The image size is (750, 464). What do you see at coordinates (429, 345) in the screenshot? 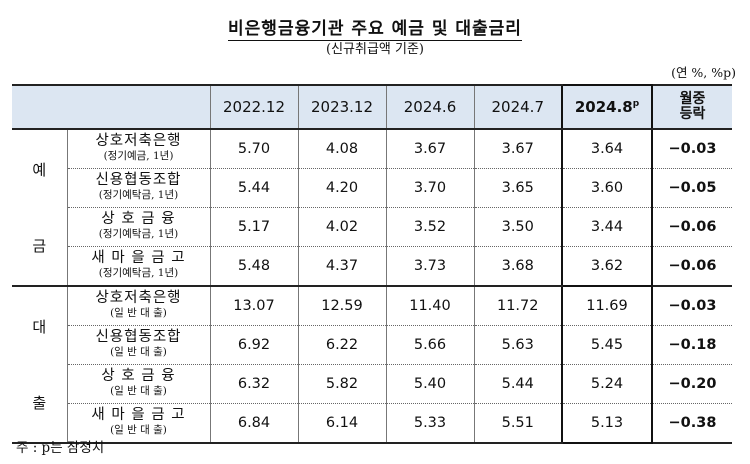
I see `rate-cell: 5.66` at bounding box center [429, 345].